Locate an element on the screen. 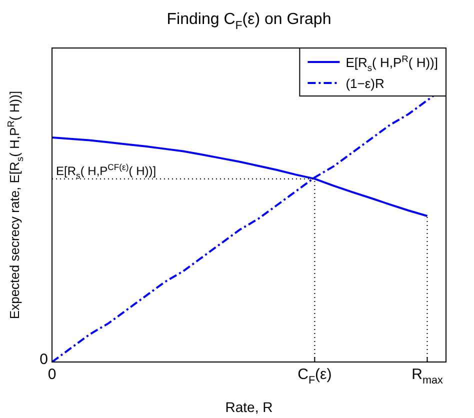 This screenshot has height=418, width=474. text: 0 is located at coordinates (44, 359).